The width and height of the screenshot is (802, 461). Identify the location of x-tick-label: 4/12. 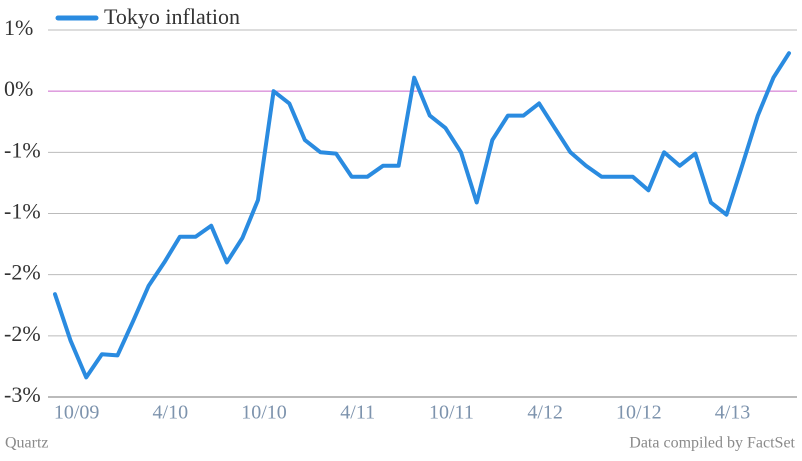
(545, 413).